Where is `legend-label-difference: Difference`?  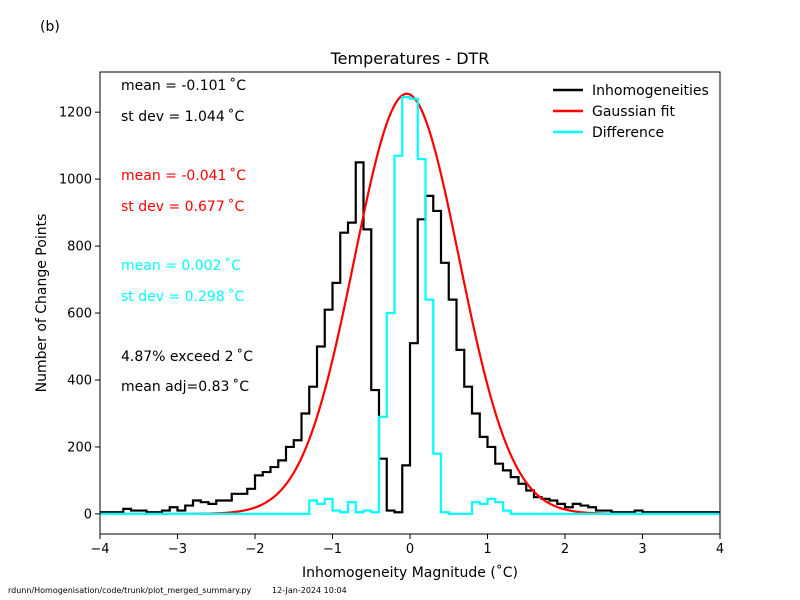 legend-label-difference: Difference is located at coordinates (628, 133).